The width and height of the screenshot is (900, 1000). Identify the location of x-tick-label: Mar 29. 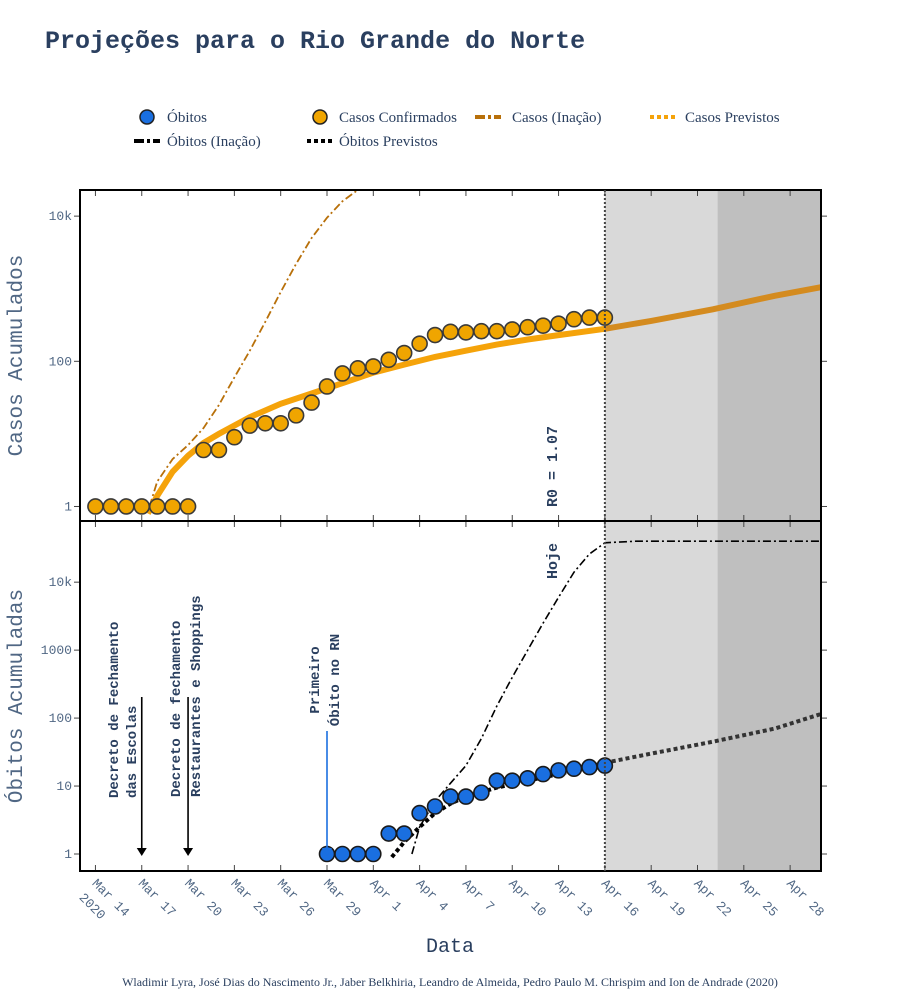
(342, 898).